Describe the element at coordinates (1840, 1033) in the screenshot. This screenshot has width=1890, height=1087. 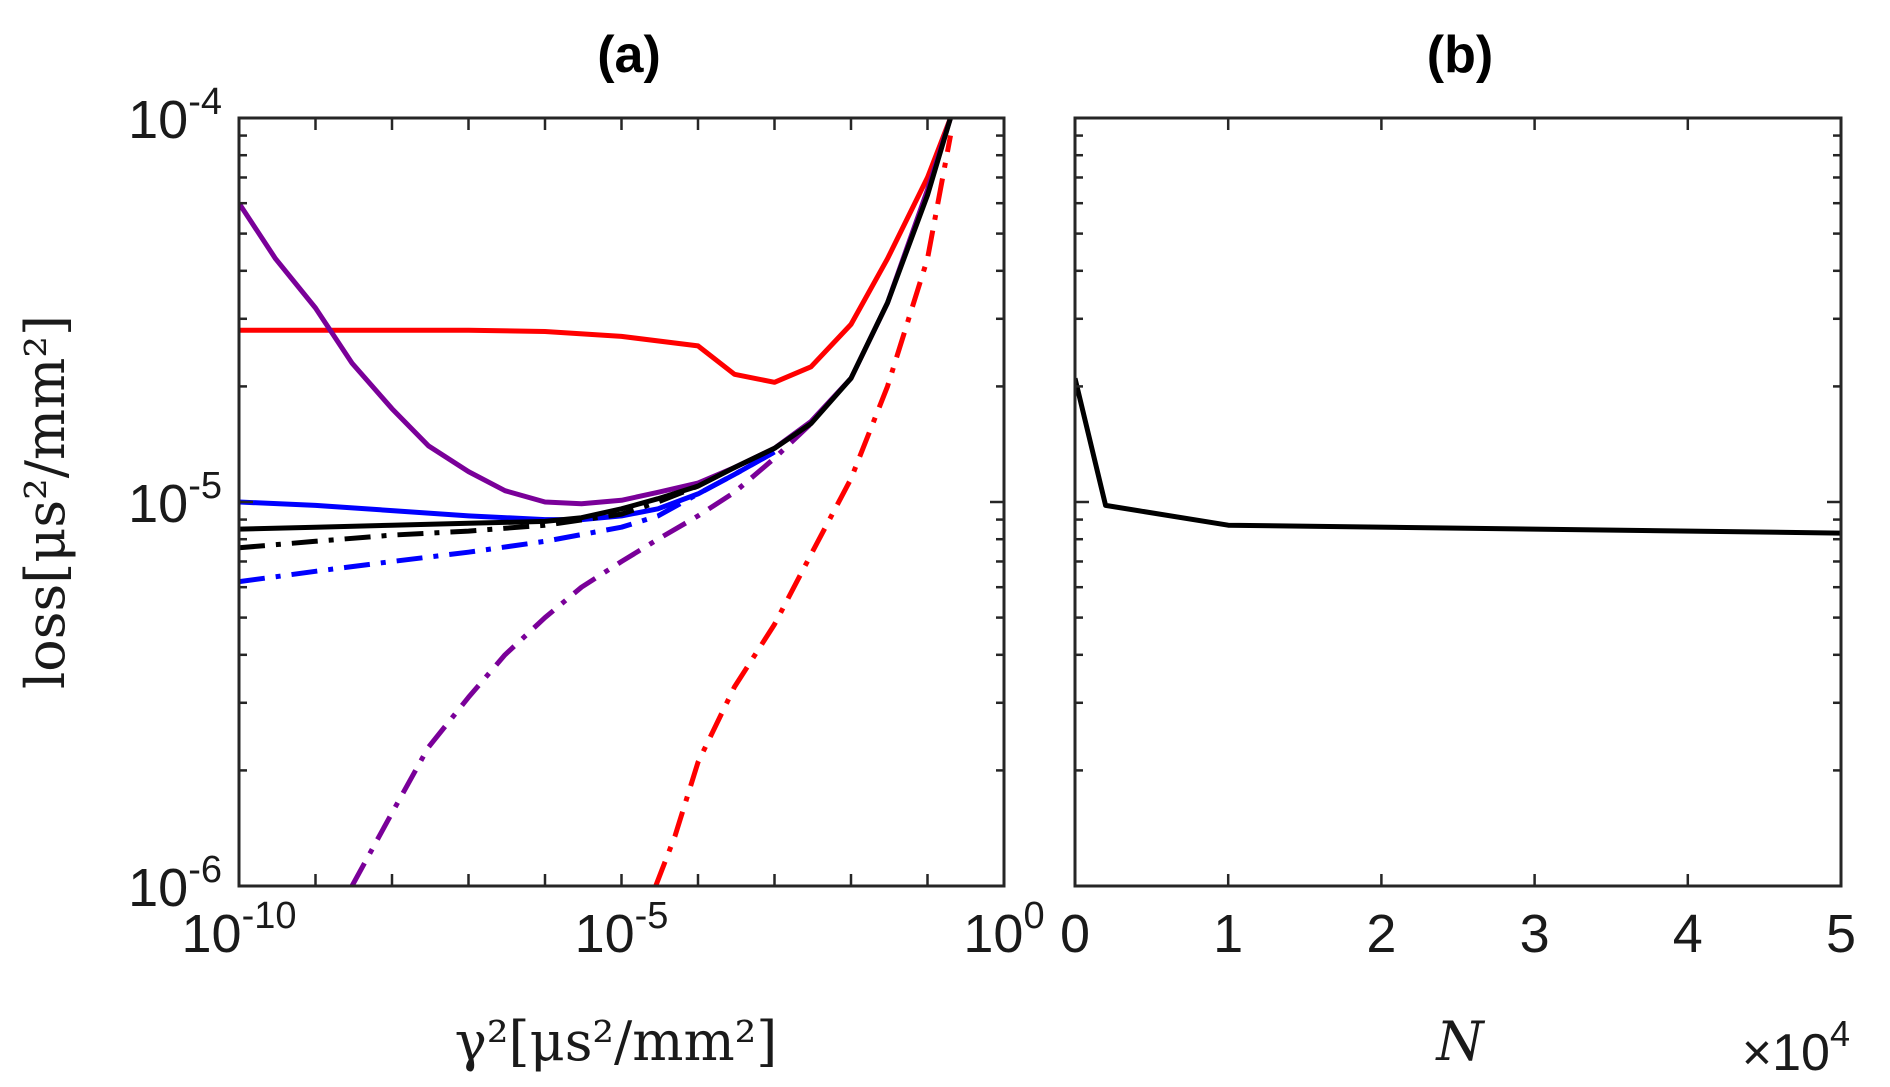
I see `multiplier-exponent: 4` at that location.